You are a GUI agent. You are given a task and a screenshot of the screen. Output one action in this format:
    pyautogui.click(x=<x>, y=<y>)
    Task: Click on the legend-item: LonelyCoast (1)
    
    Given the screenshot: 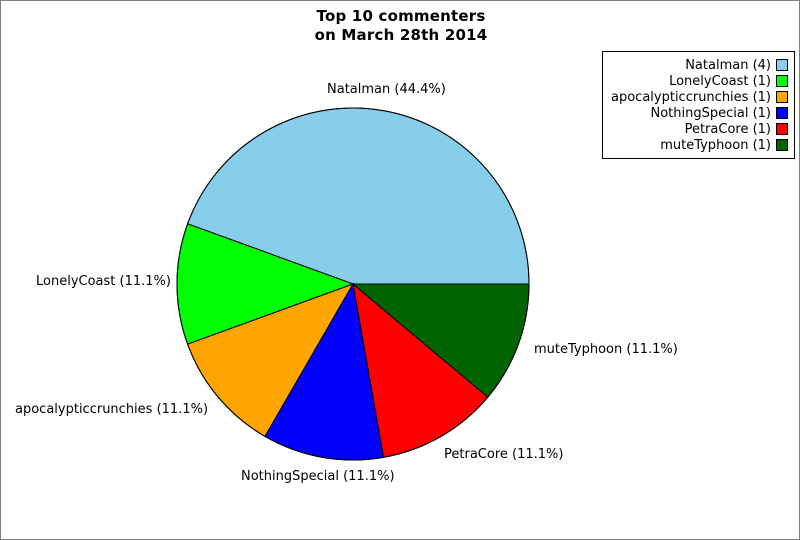 What is the action you would take?
    pyautogui.click(x=699, y=81)
    